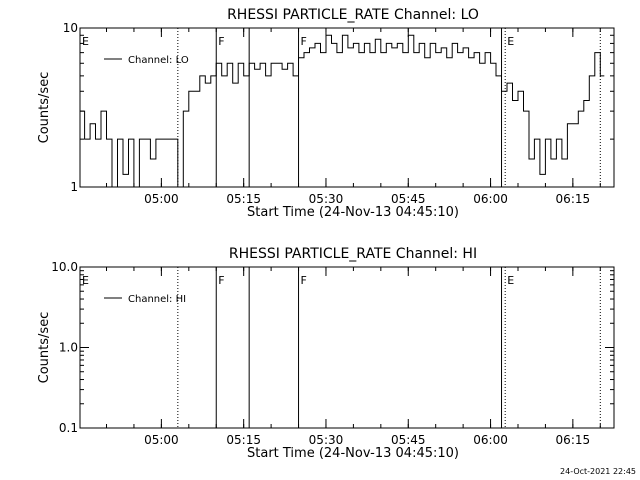 The height and width of the screenshot is (480, 640). I want to click on footer-timestamp: 24-Oct-2021 22:45, so click(598, 471).